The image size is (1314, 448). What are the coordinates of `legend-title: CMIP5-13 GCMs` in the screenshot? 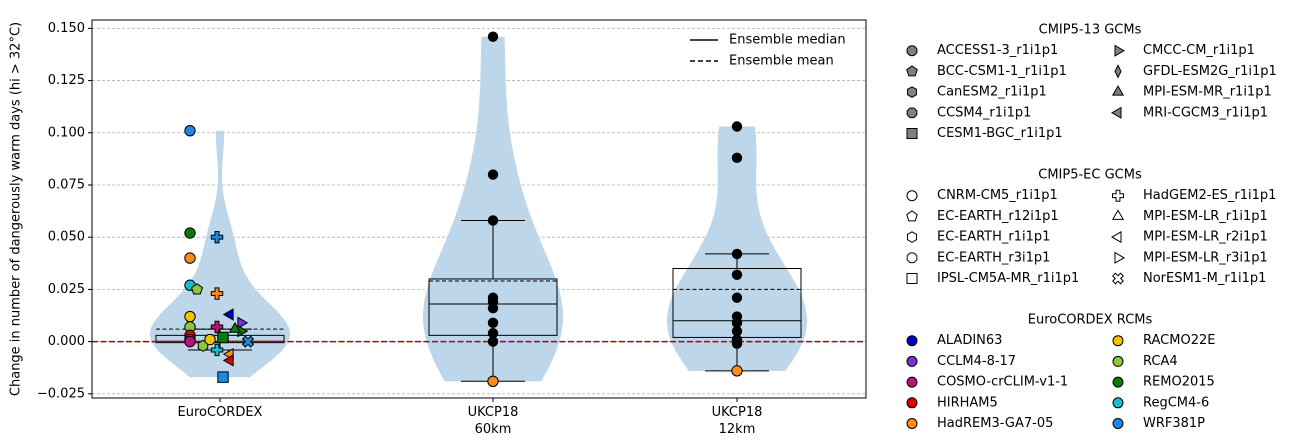 It's located at (1090, 30).